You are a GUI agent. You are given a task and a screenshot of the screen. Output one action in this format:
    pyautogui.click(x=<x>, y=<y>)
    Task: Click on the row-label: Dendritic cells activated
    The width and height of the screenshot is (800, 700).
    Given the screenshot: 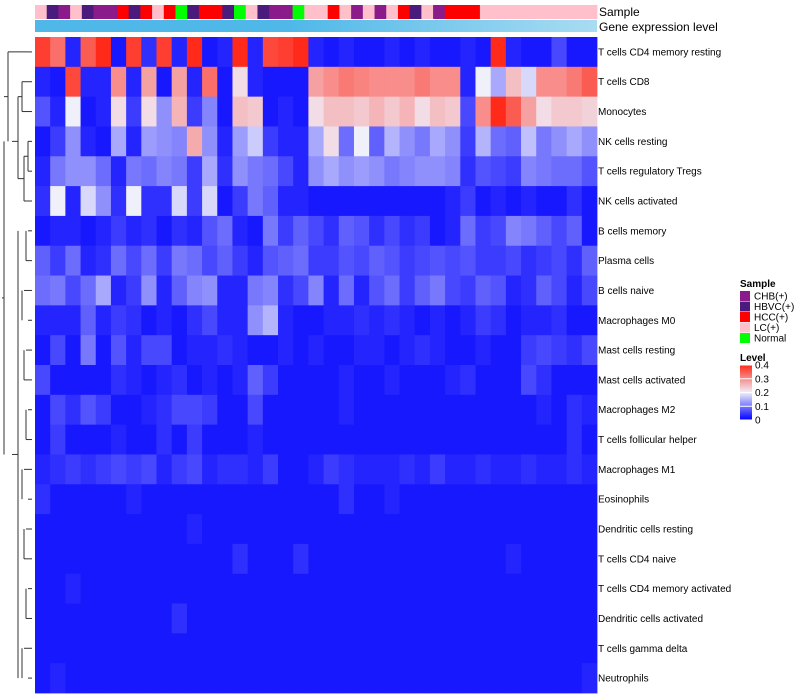 What is the action you would take?
    pyautogui.click(x=650, y=619)
    